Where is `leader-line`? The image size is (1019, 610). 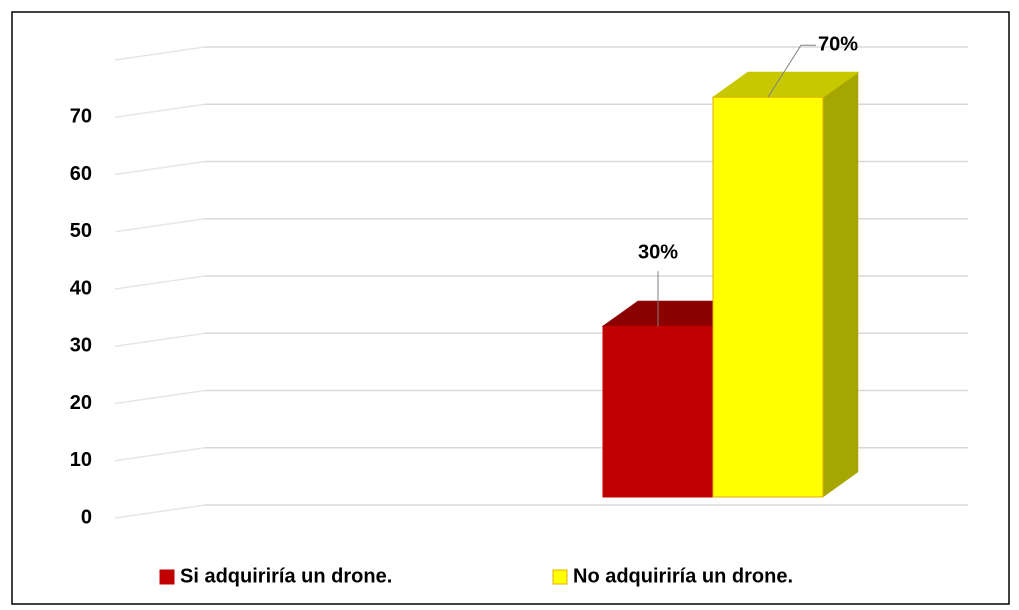 leader-line is located at coordinates (791, 71).